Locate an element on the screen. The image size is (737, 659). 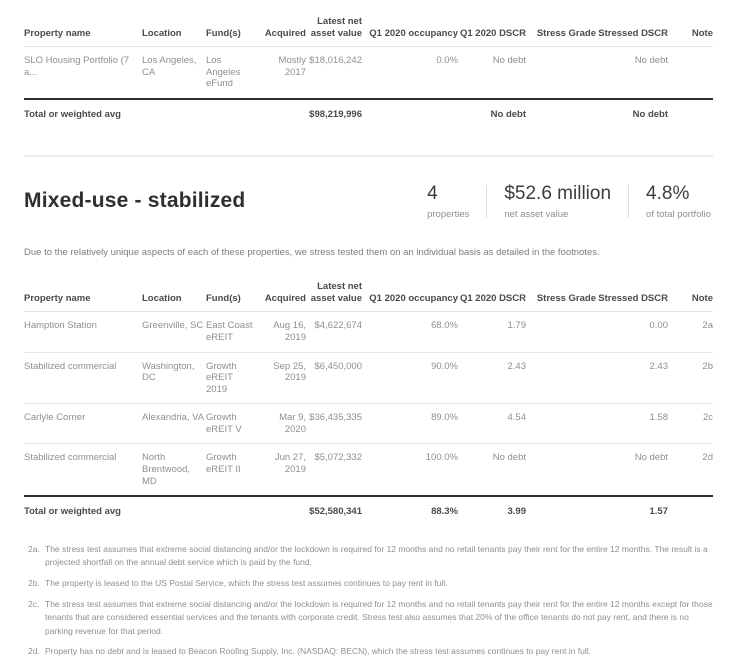
cell-note: 2d is located at coordinates (690, 470).